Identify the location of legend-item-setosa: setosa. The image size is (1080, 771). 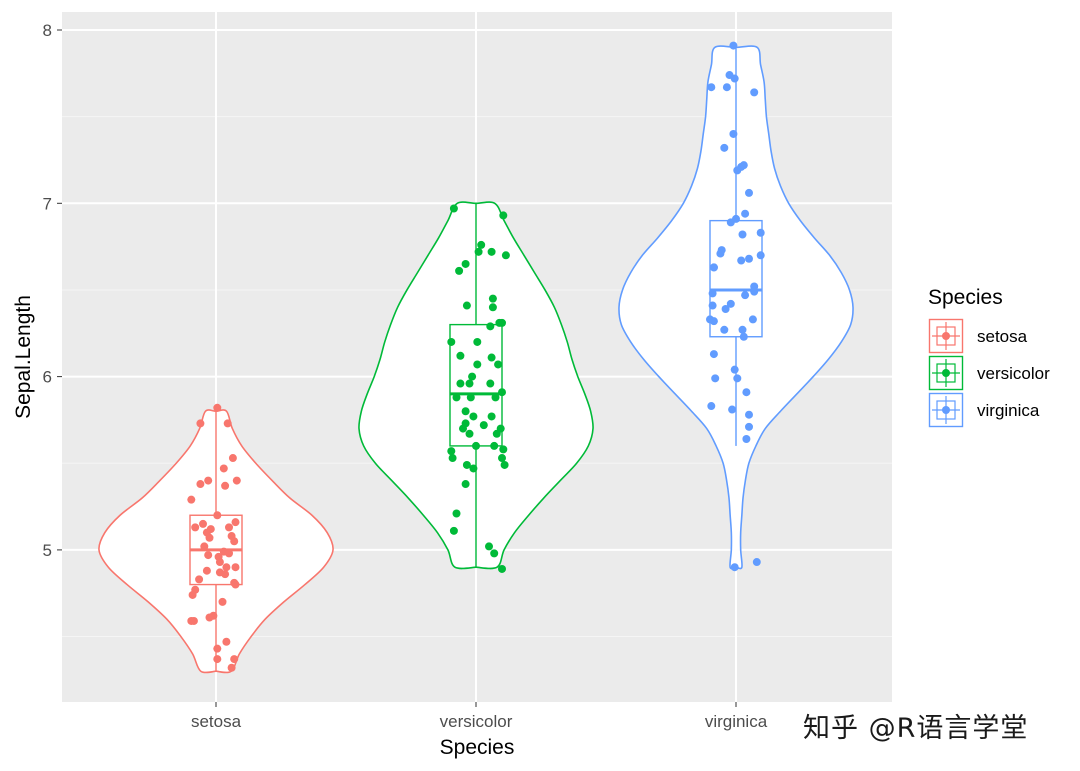
(978, 336).